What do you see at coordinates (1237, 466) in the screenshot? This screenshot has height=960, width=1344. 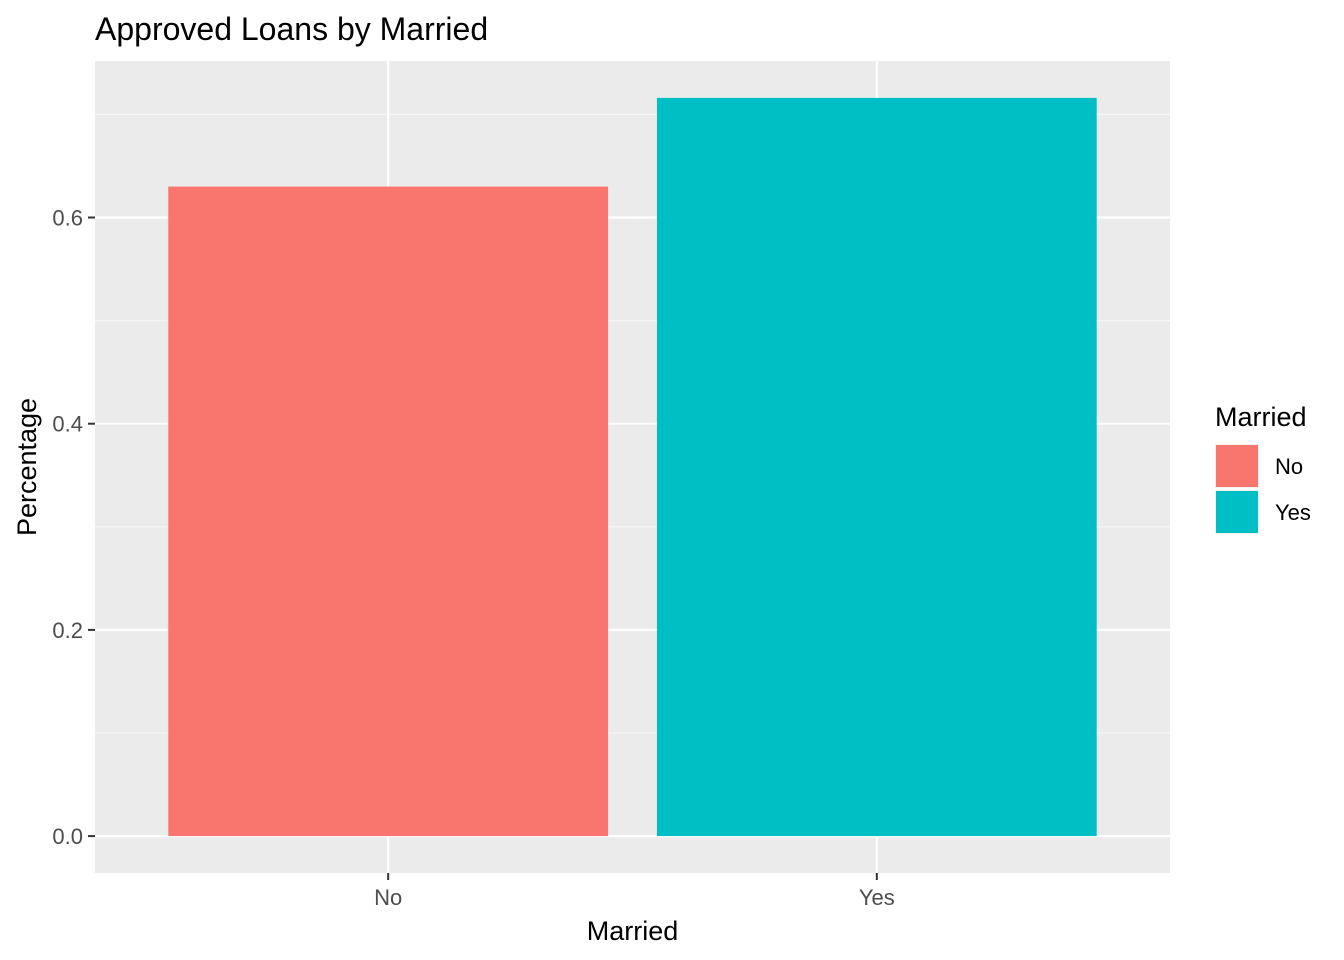 I see `legend-key-swatch-no` at bounding box center [1237, 466].